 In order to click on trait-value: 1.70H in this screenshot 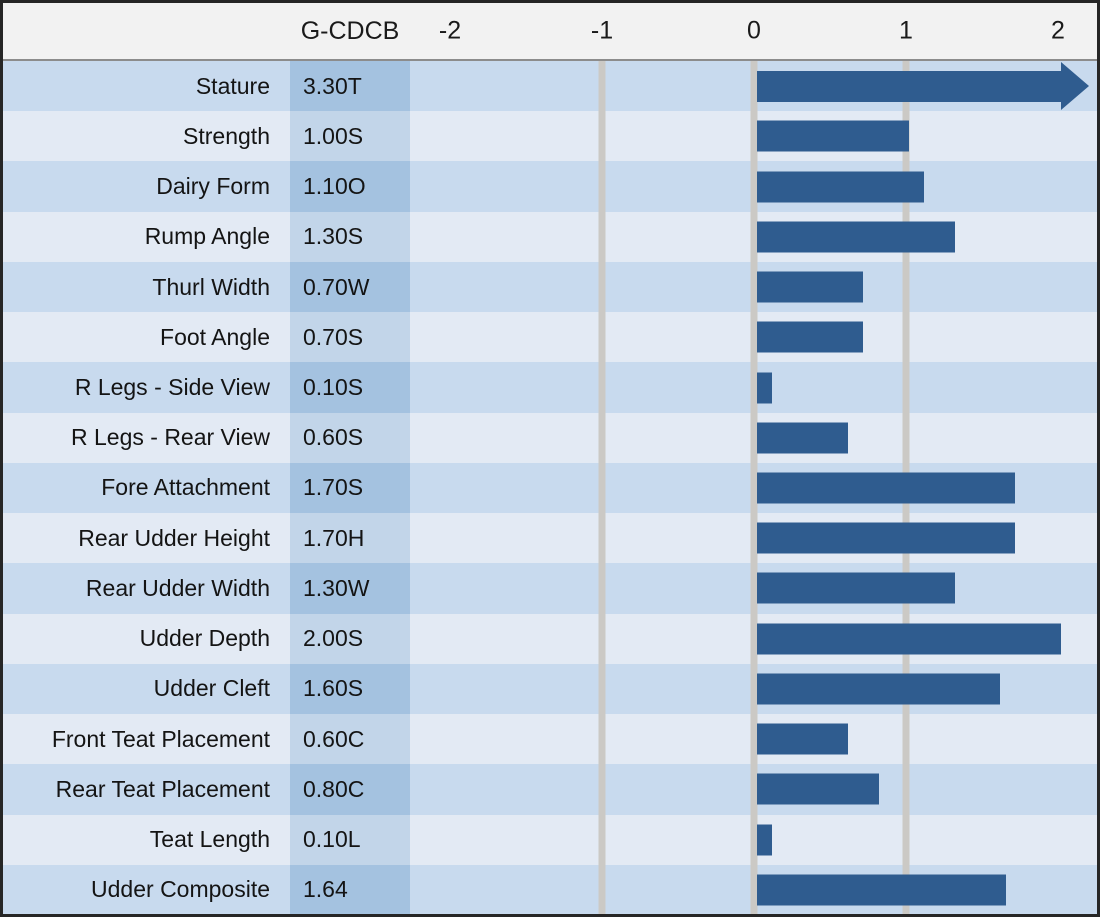, I will do `click(350, 538)`.